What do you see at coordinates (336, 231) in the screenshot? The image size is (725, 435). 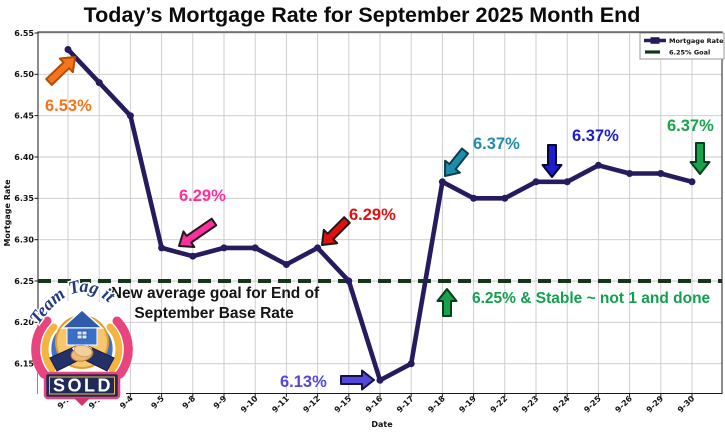 I see `rate-6-29-b-arrow-icon` at bounding box center [336, 231].